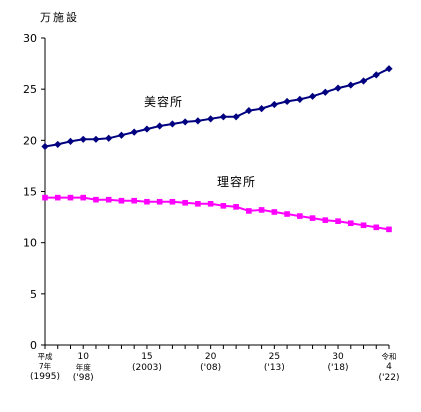 The image size is (421, 412). Describe the element at coordinates (45, 356) in the screenshot. I see `x-tick-label: 平成` at that location.